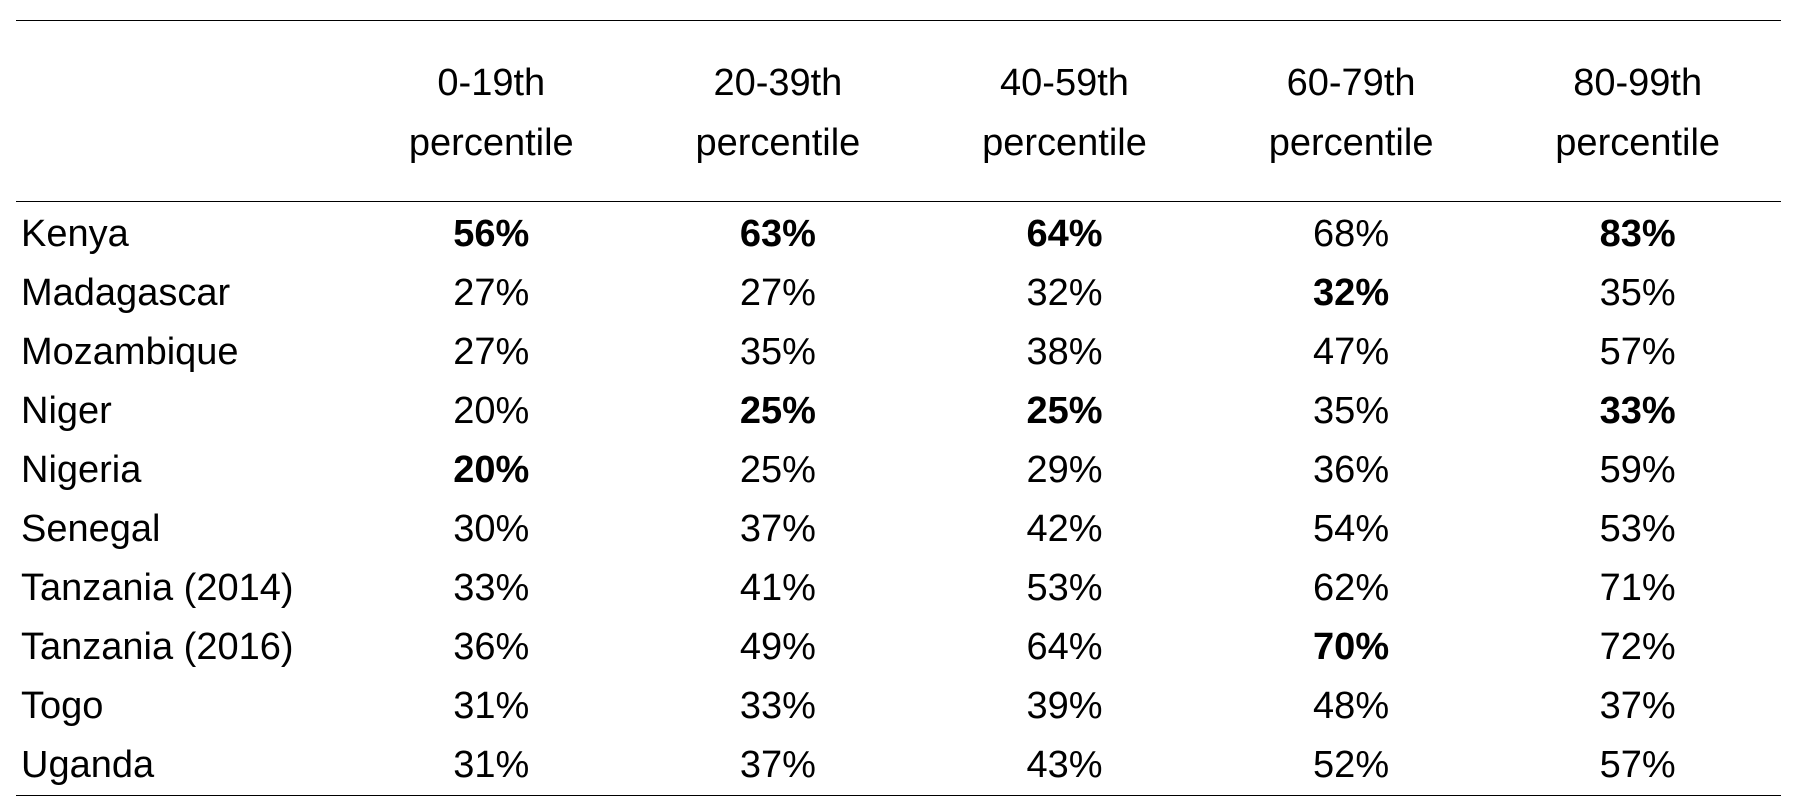 The image size is (1815, 811). What do you see at coordinates (1064, 111) in the screenshot?
I see `header-cell-40-59: 40-59th percentile` at bounding box center [1064, 111].